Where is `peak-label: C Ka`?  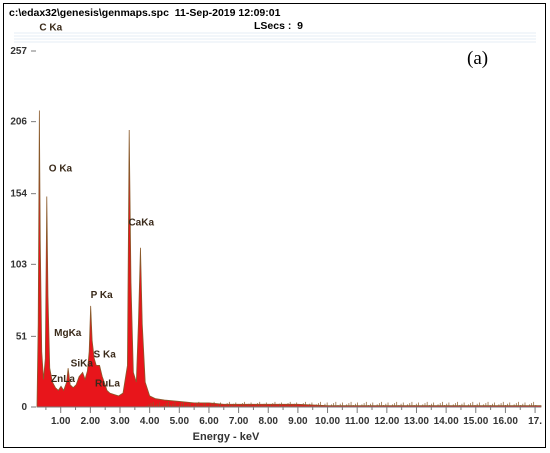
peak-label: C Ka is located at coordinates (50, 28).